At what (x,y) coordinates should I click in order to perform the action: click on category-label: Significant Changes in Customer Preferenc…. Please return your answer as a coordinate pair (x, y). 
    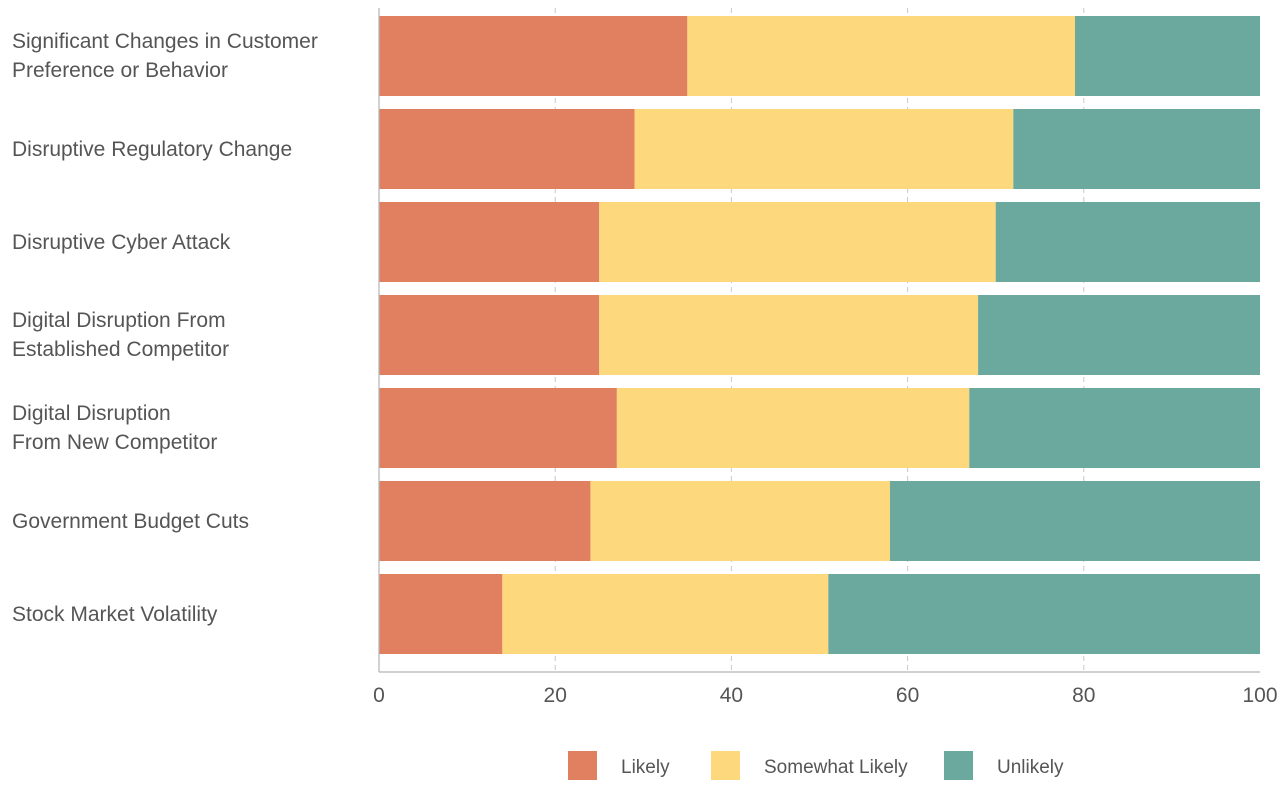
    Looking at the image, I should click on (187, 56).